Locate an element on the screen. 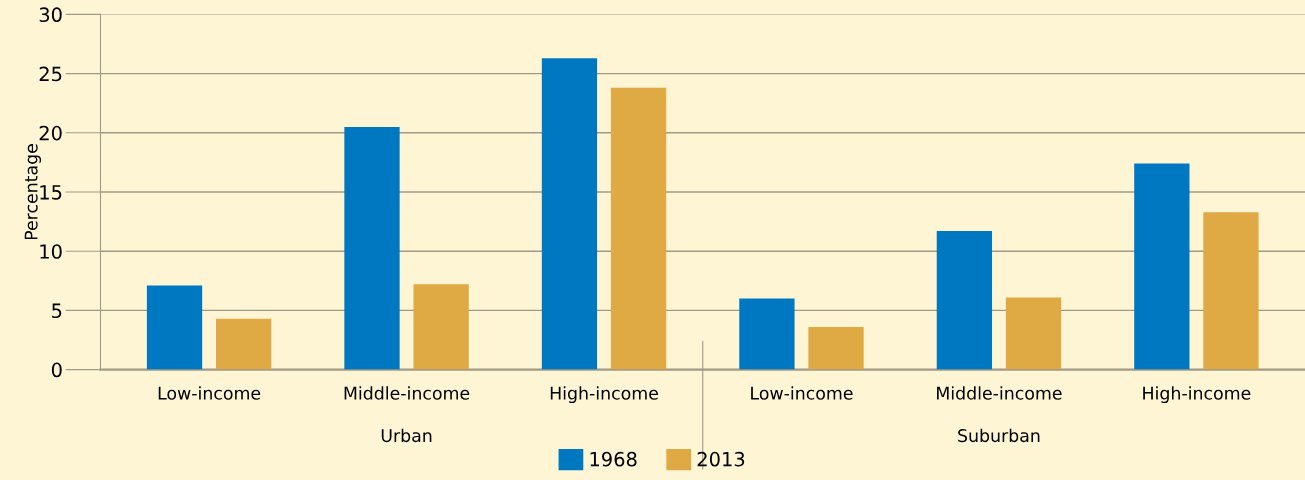 This screenshot has height=480, width=1305. y-tick-label: 30 is located at coordinates (50, 15).